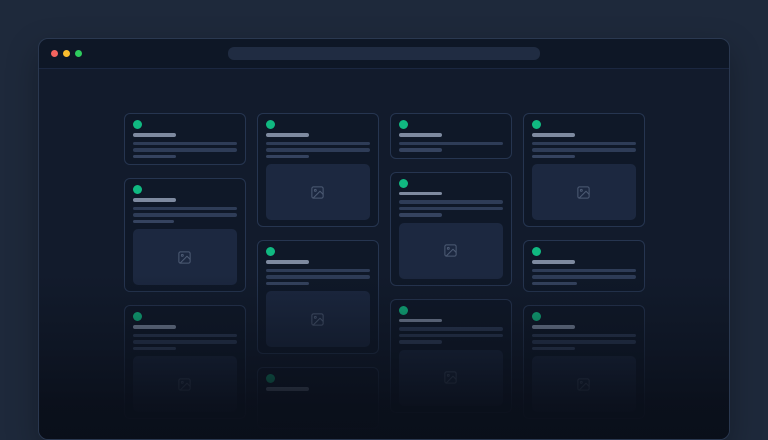 The image size is (768, 440). What do you see at coordinates (78, 53) in the screenshot?
I see `traffic-light-zoom-button` at bounding box center [78, 53].